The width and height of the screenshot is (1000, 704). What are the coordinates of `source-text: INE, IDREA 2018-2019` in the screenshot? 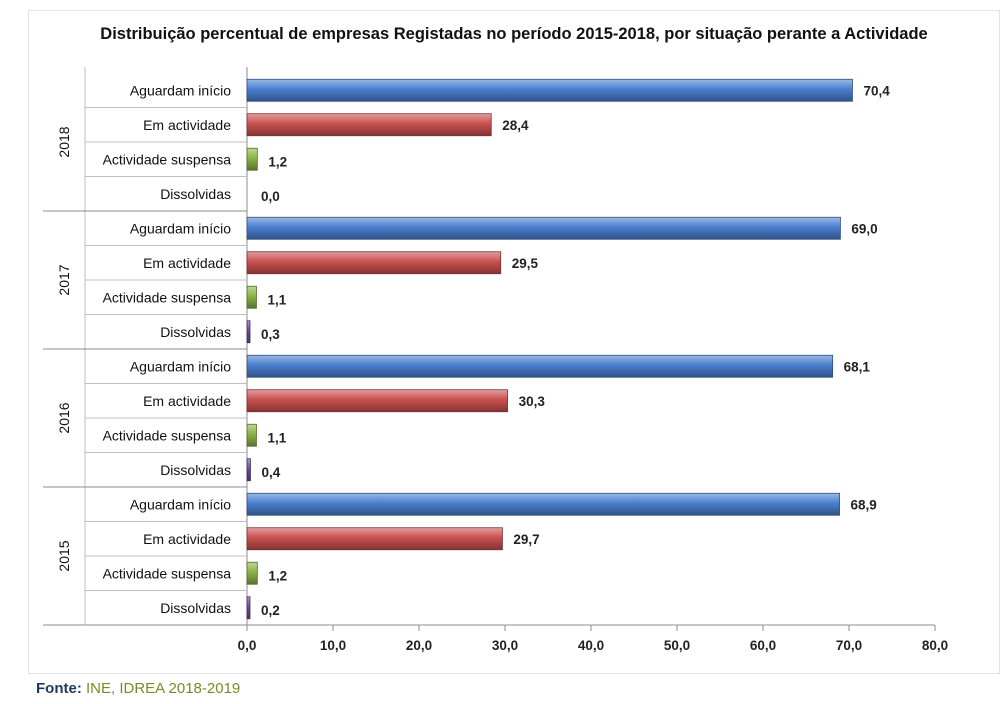 It's located at (163, 688).